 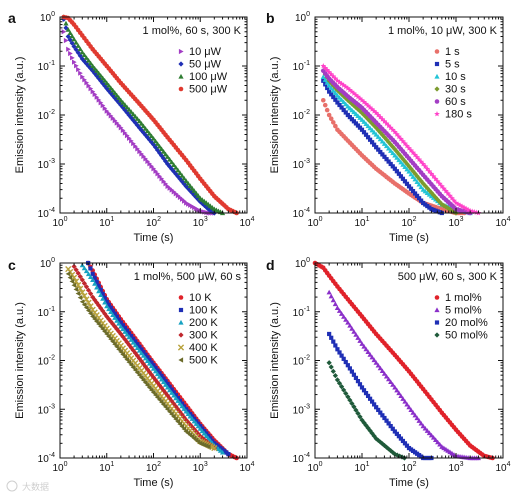 I want to click on x-tick-label: 10⁴, so click(x=502, y=222).